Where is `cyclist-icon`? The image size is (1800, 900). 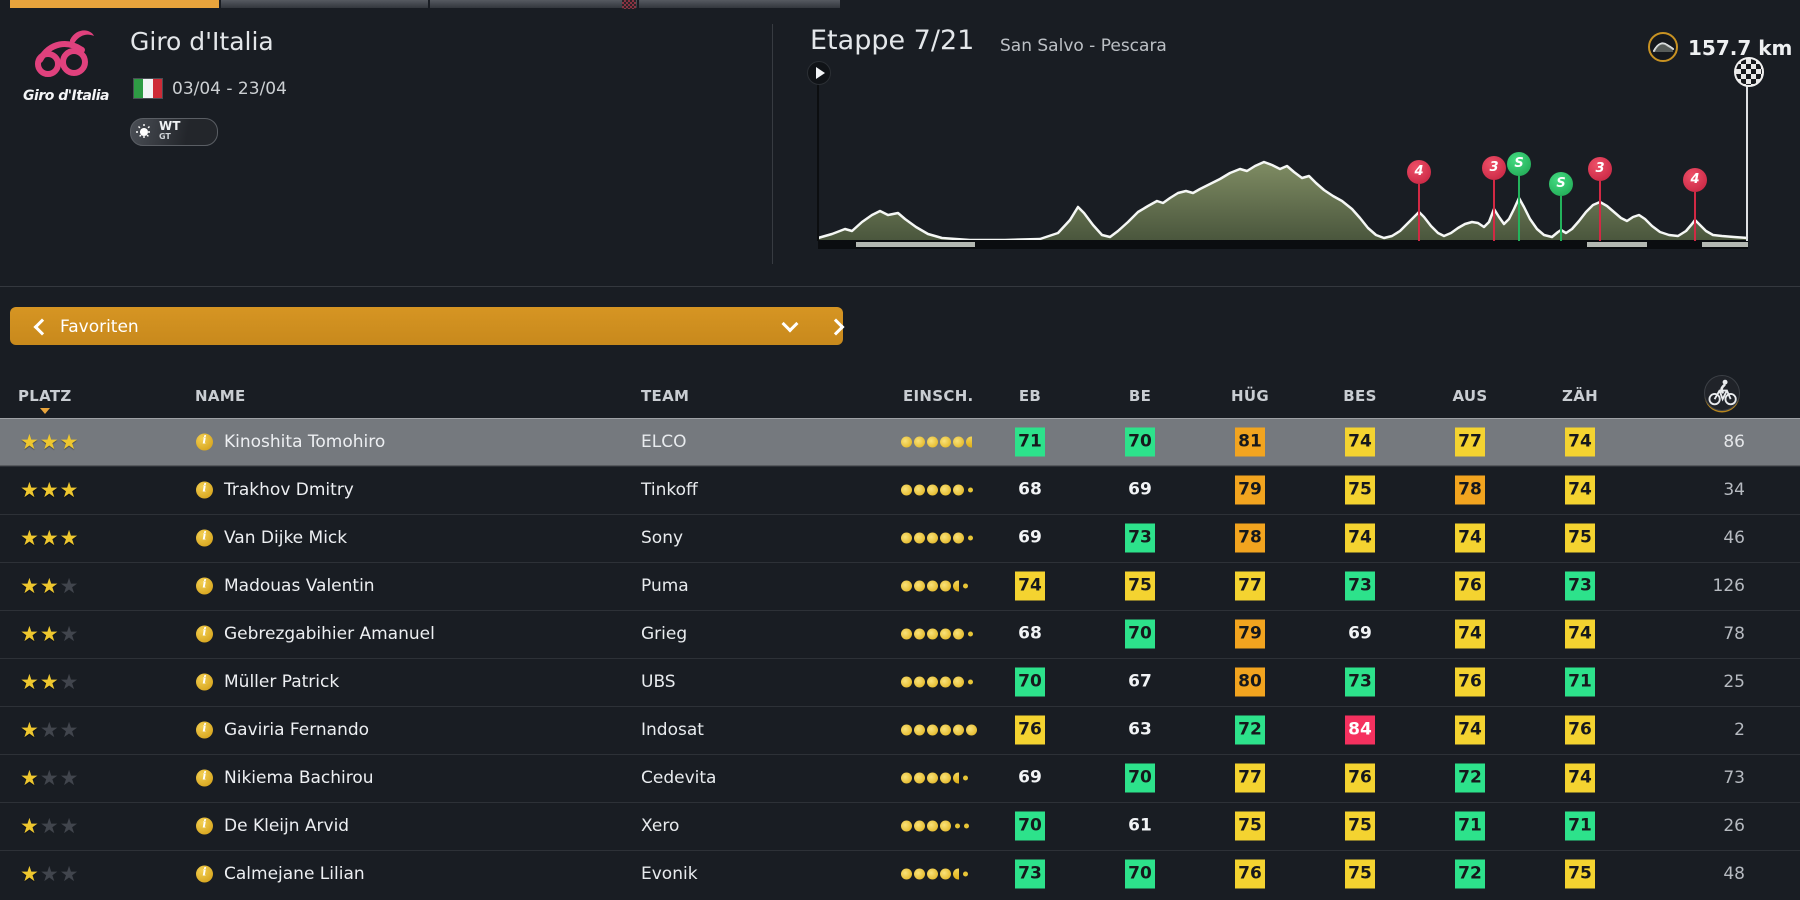
cyclist-icon is located at coordinates (1722, 393).